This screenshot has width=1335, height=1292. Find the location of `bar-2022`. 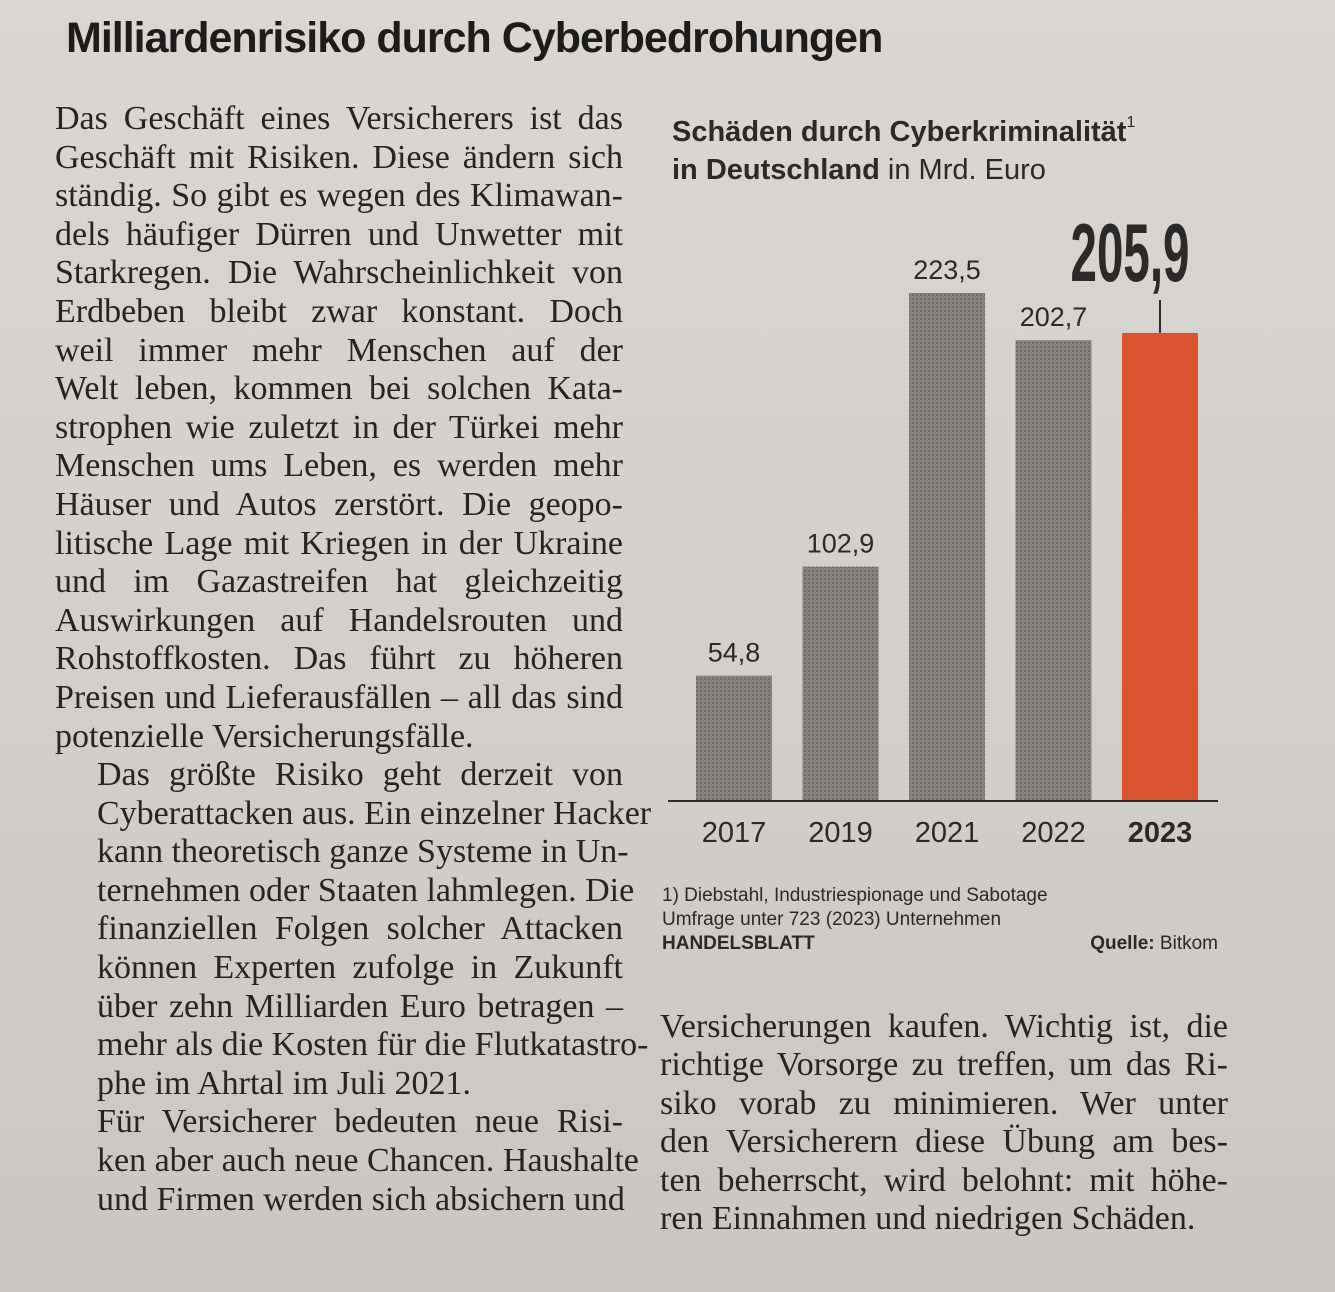

bar-2022 is located at coordinates (1053, 570).